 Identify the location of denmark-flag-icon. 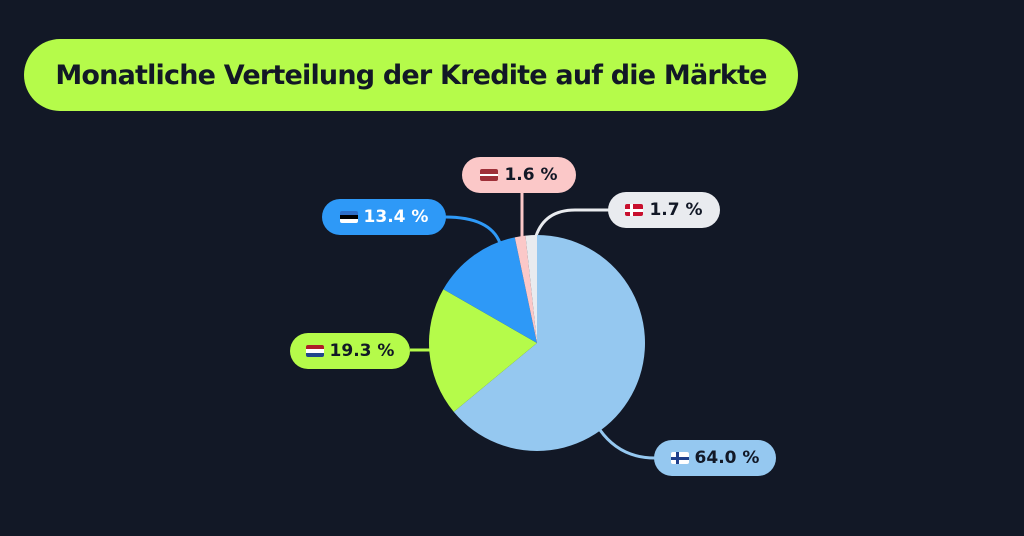
(634, 210).